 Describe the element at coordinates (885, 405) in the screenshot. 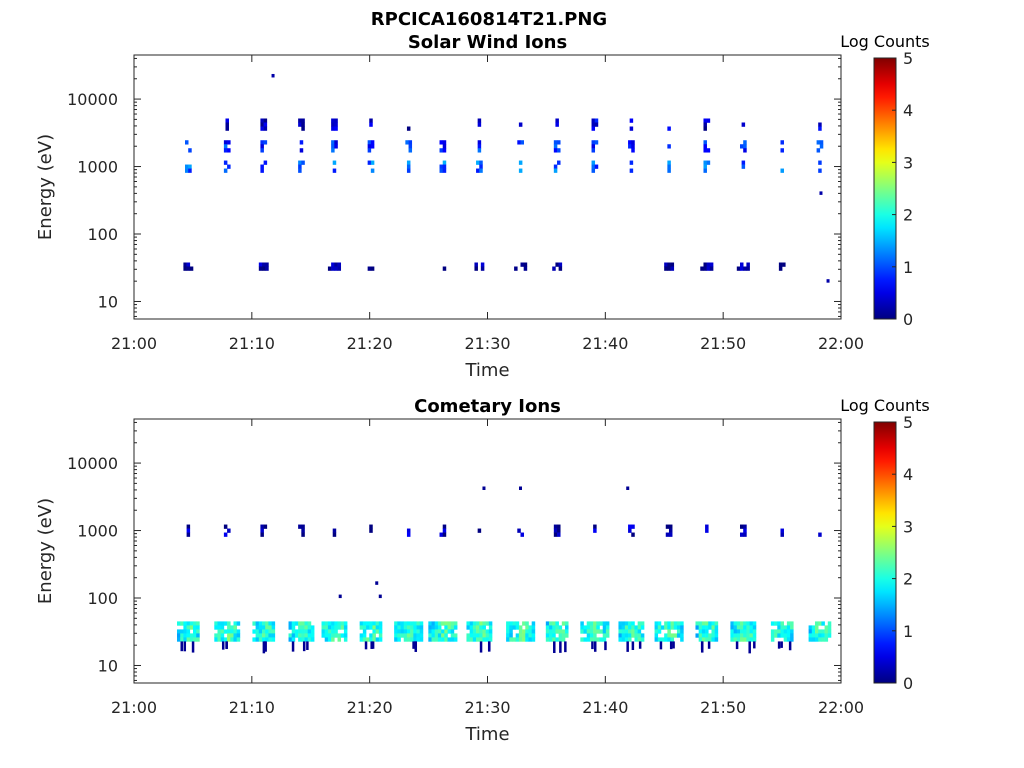

I see `colorbar-title: Log Counts` at that location.